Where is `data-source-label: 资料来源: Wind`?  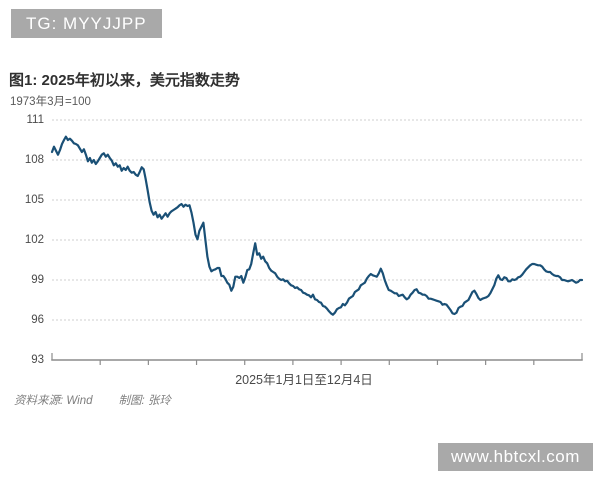 data-source-label: 资料来源: Wind is located at coordinates (53, 401).